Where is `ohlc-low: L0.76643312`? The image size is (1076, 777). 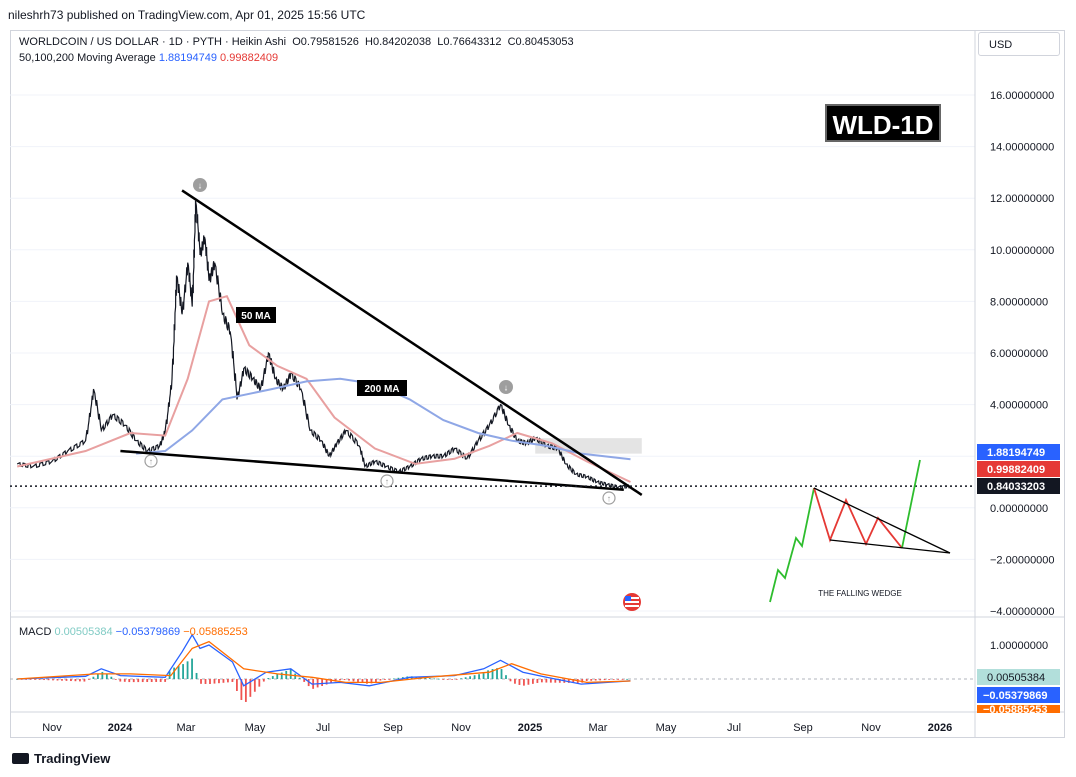
ohlc-low: L0.76643312 is located at coordinates (468, 42).